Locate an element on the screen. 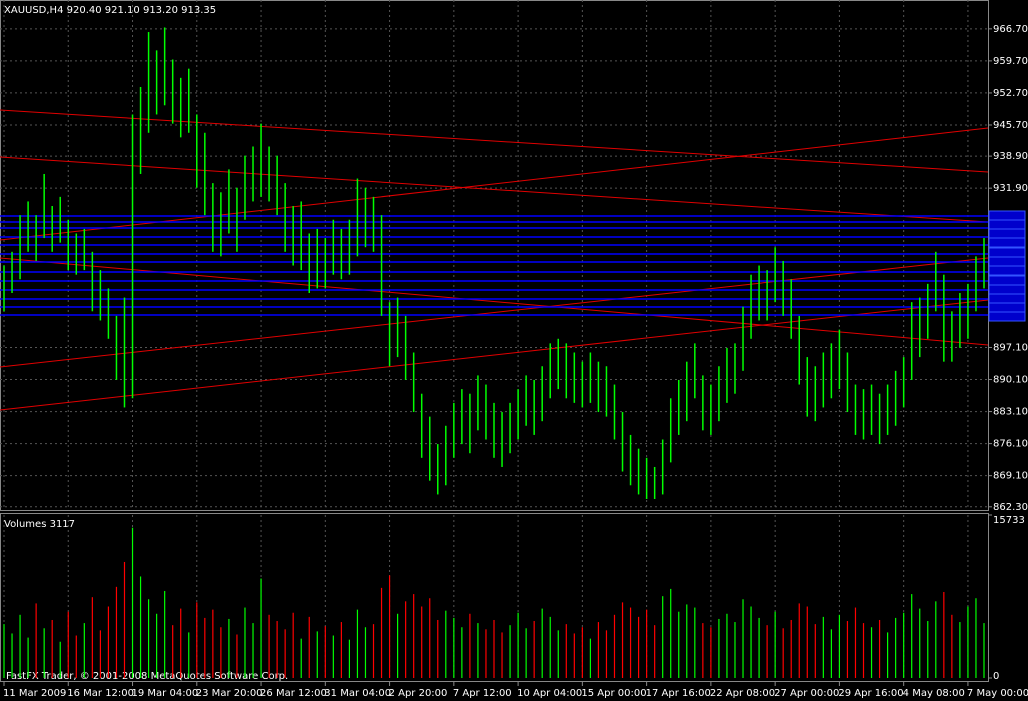  x-tick-label: 19 Mar 04:00 is located at coordinates (165, 693).